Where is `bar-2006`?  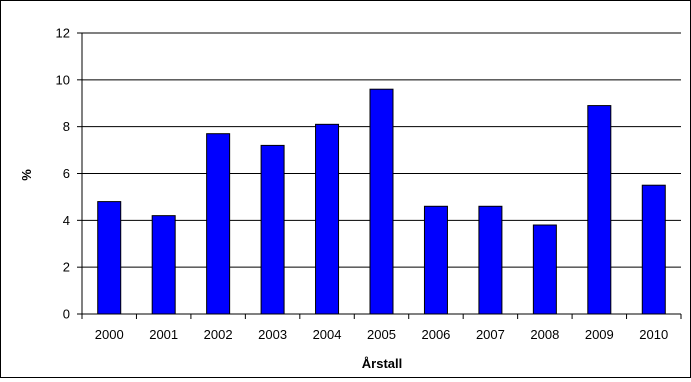
bar-2006 is located at coordinates (435, 260).